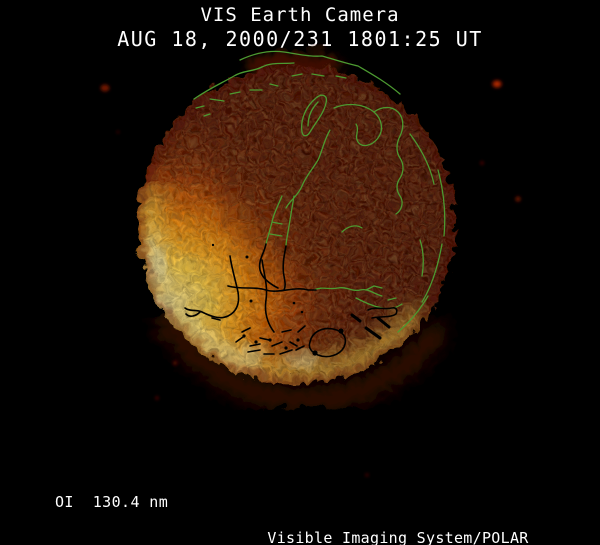  I want to click on image-timestamp: AUG 18, 2000/231 1801:25 UT, so click(300, 39).